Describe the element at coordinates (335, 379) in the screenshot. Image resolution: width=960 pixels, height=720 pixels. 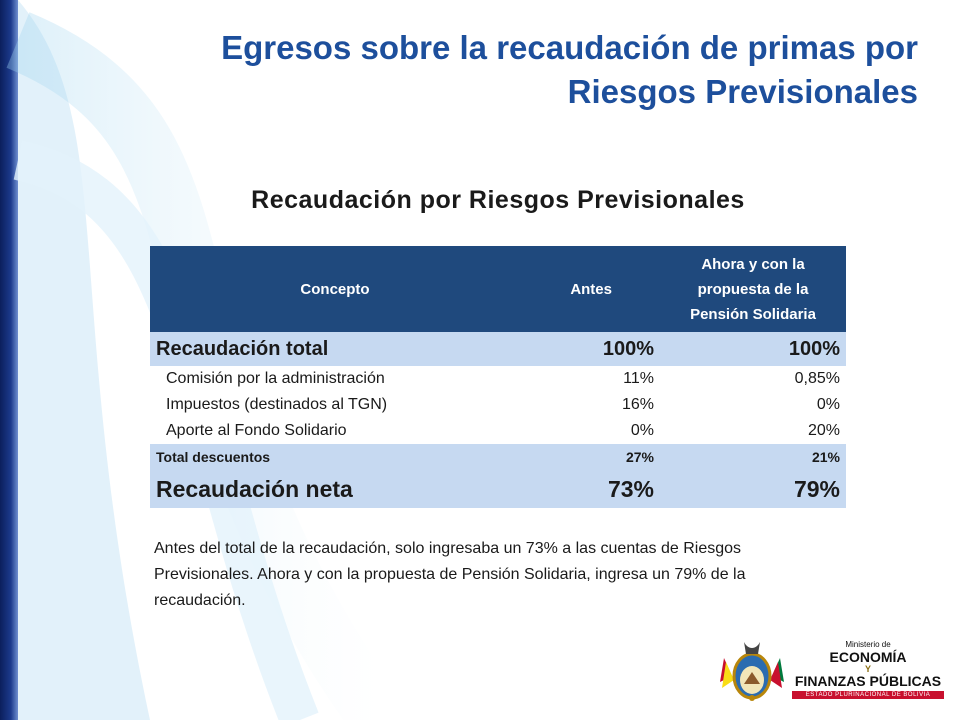
I see `row-label: Comisión por la administración` at that location.